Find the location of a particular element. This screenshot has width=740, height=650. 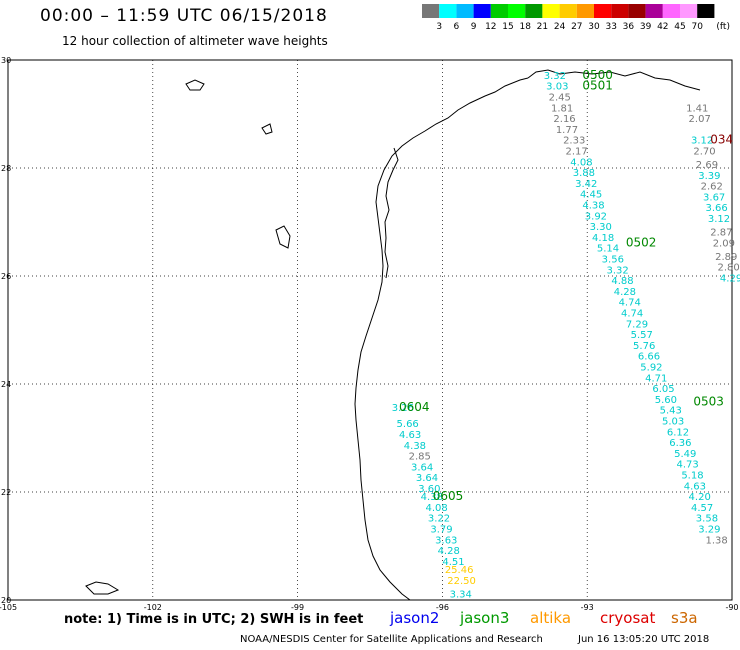

wave-height-value: 2.17 is located at coordinates (576, 152).